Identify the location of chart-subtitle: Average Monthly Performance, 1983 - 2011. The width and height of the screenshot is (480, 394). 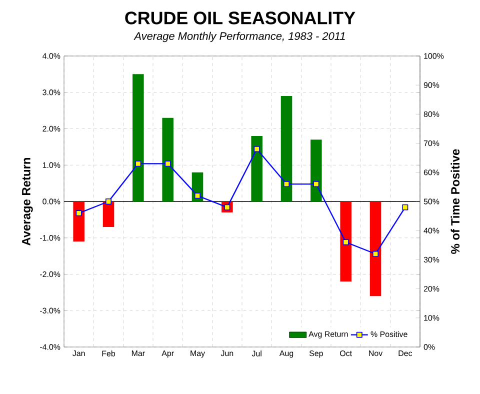
(239, 37).